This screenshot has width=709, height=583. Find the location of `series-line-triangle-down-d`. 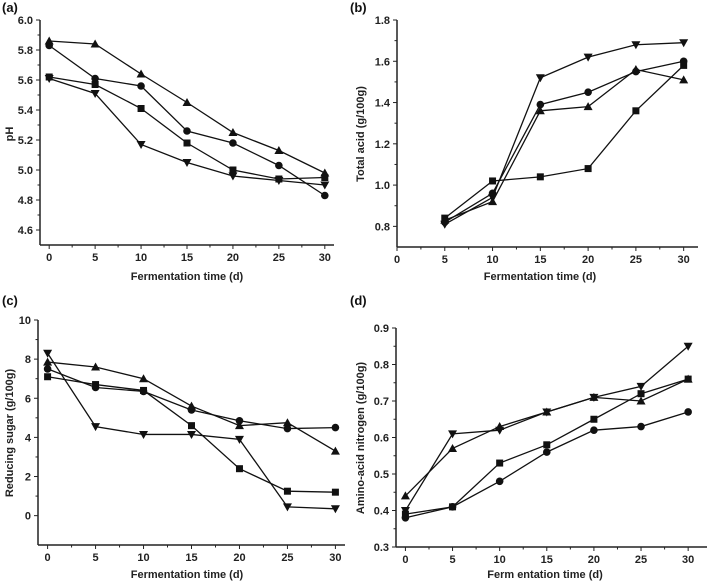

series-line-triangle-down-d is located at coordinates (546, 428).